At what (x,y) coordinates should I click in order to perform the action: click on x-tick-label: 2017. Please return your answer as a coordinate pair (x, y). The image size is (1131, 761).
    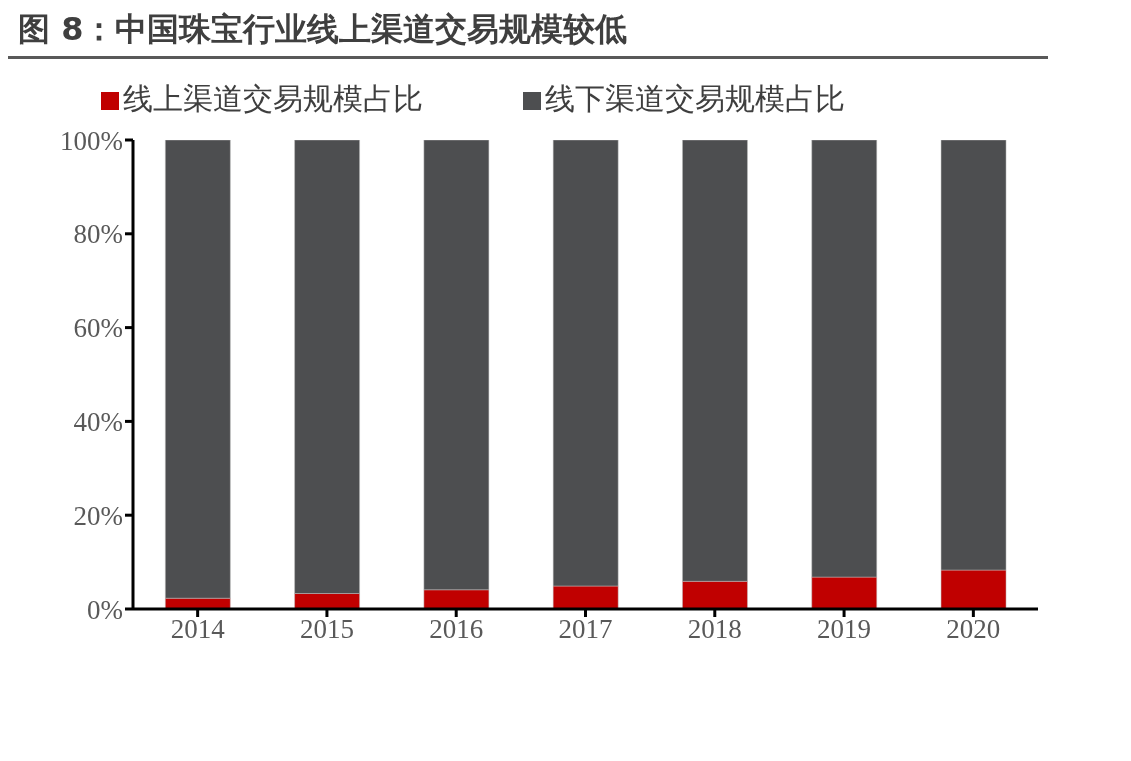
    Looking at the image, I should click on (585, 629).